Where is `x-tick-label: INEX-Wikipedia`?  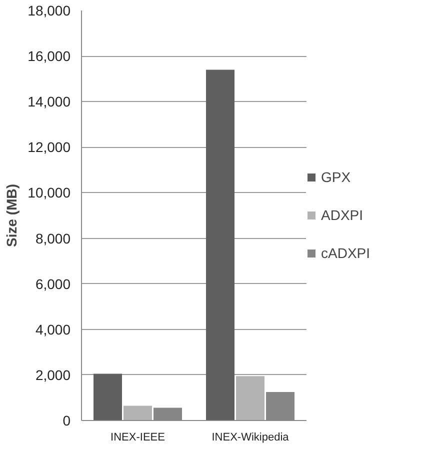
x-tick-label: INEX-Wikipedia is located at coordinates (251, 438).